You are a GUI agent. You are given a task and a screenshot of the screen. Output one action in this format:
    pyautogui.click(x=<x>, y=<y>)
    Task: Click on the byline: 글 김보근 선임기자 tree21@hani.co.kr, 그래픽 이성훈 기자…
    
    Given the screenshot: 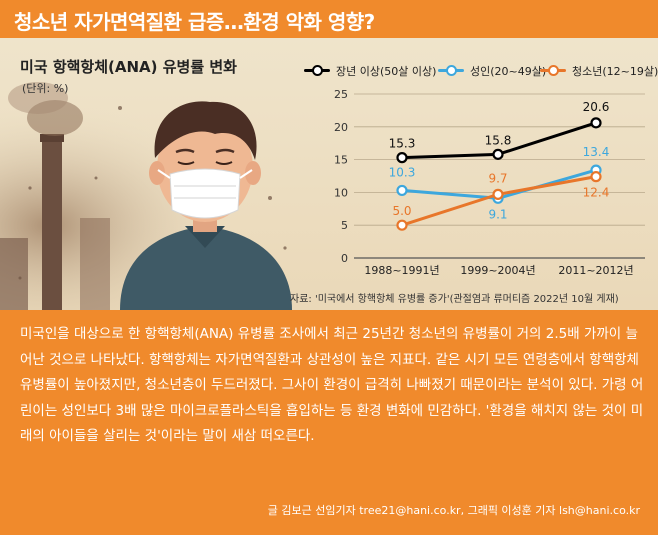 What is the action you would take?
    pyautogui.click(x=453, y=510)
    